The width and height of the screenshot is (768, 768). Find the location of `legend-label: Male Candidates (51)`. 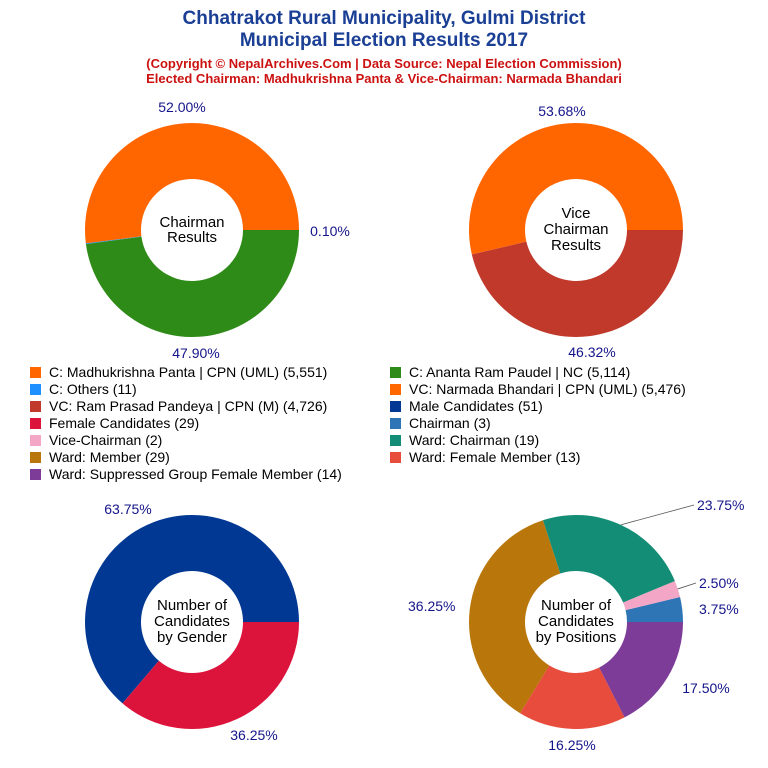

legend-label: Male Candidates (51) is located at coordinates (476, 406).